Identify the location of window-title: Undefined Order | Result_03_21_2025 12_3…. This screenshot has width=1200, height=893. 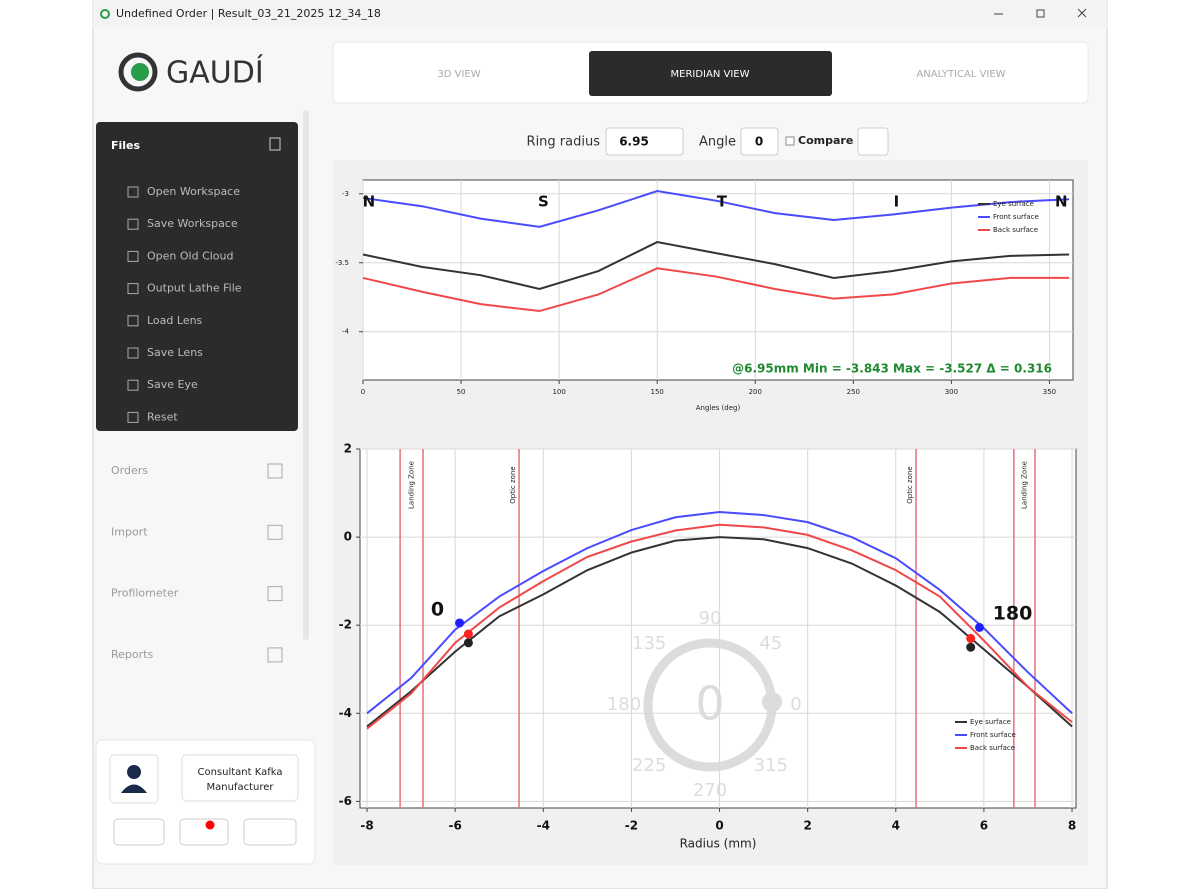
(248, 13).